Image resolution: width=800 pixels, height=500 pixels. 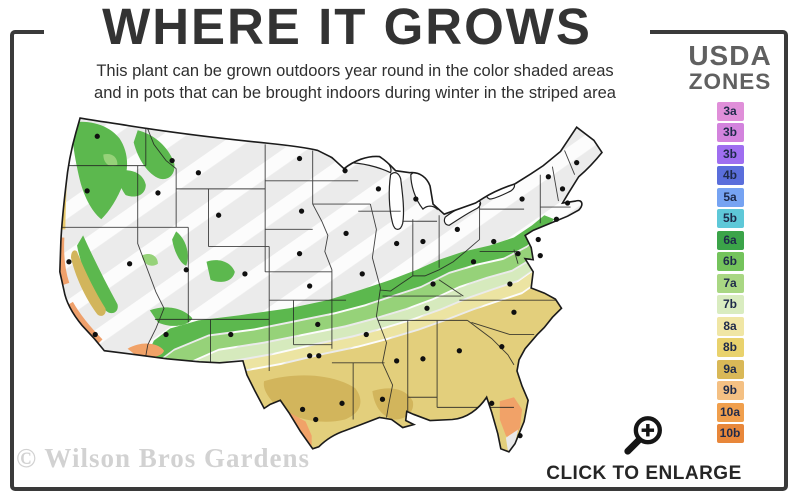 I want to click on magnifier-plus-icon, so click(x=644, y=435).